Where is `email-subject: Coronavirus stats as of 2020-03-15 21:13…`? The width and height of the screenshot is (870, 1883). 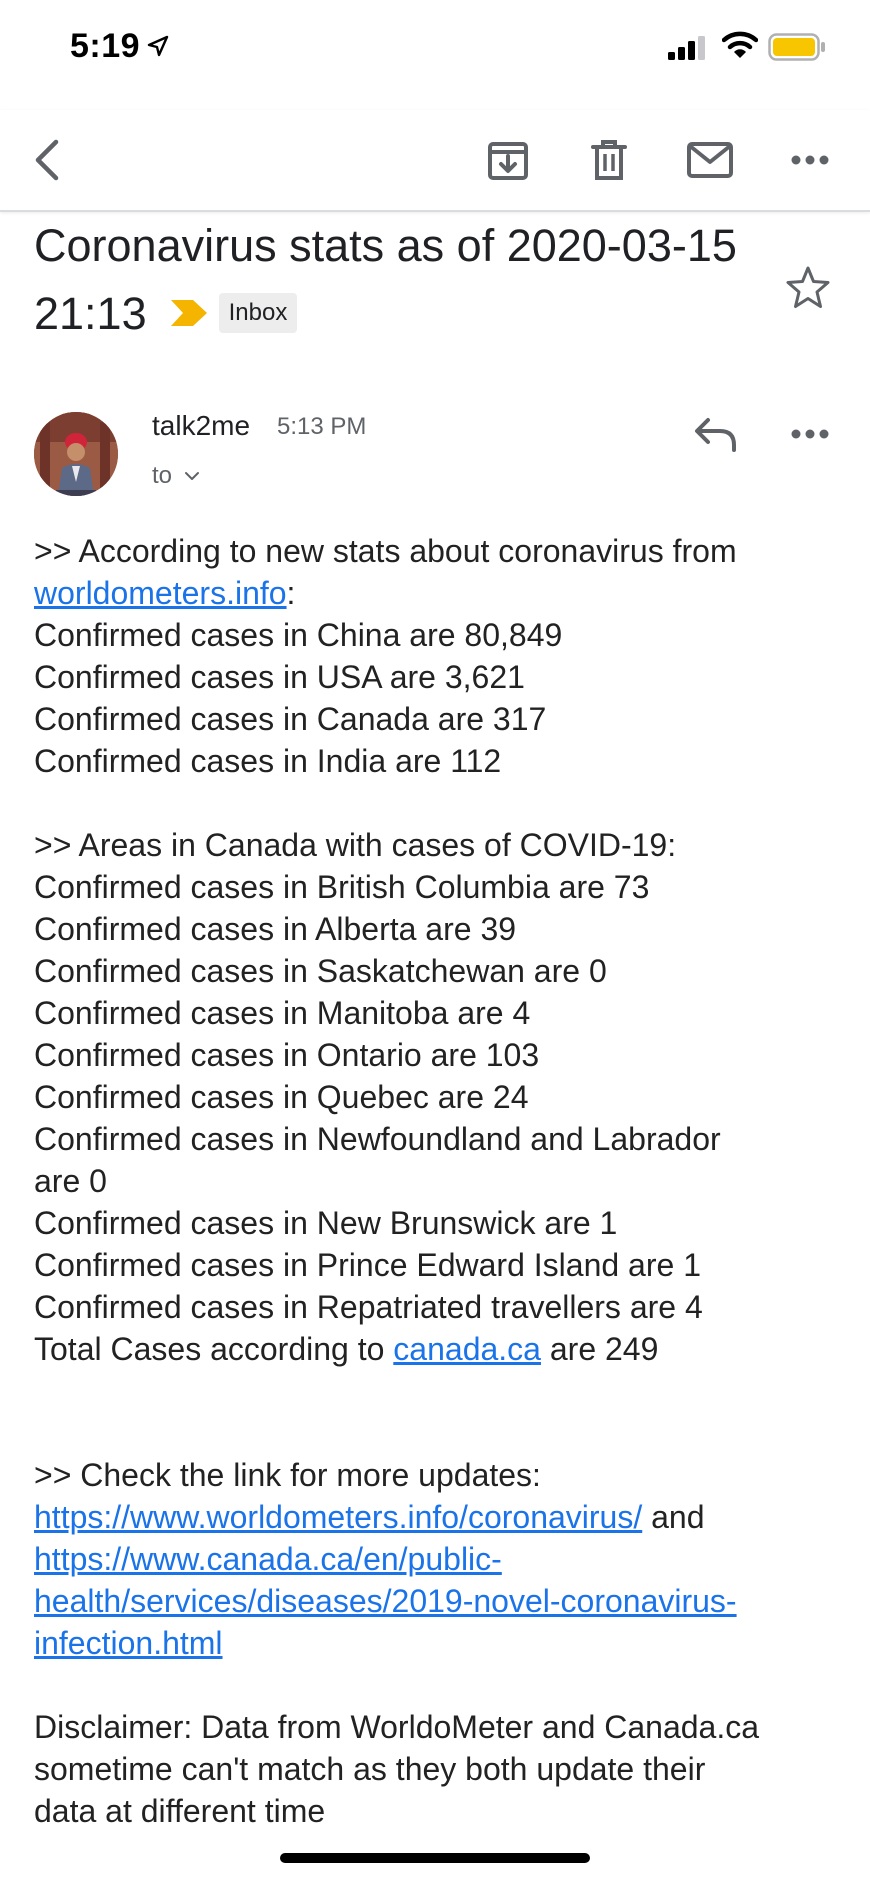 email-subject: Coronavirus stats as of 2020-03-15 21:13… is located at coordinates (404, 280).